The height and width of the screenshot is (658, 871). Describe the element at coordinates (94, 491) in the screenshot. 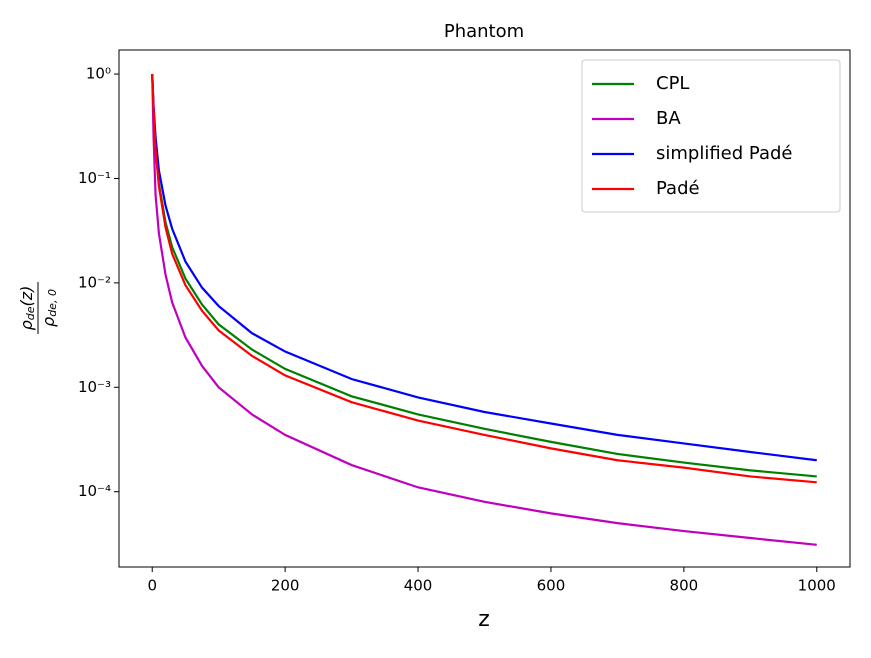

I see `y-tick-label: 10⁻⁴` at that location.